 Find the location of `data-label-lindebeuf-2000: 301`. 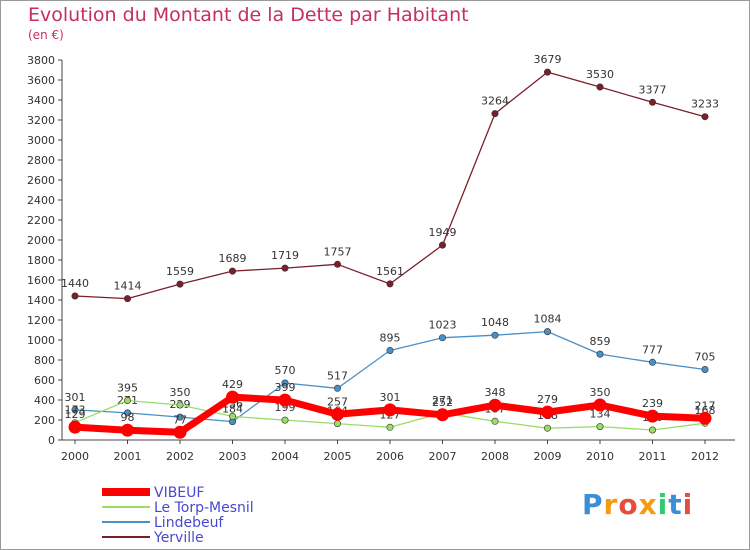

data-label-lindebeuf-2000: 301 is located at coordinates (75, 397).